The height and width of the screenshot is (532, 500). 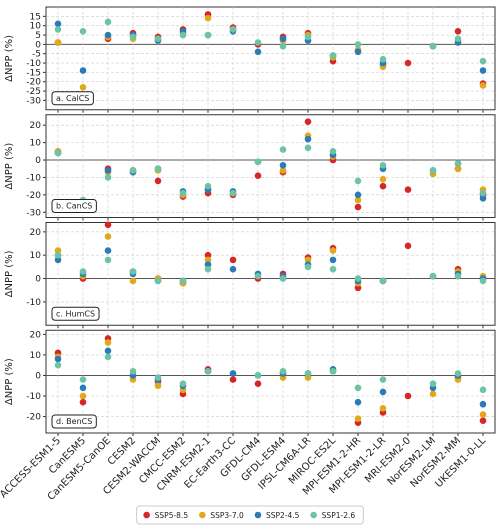 I want to click on y-tick-label: 10, so click(x=36, y=356).